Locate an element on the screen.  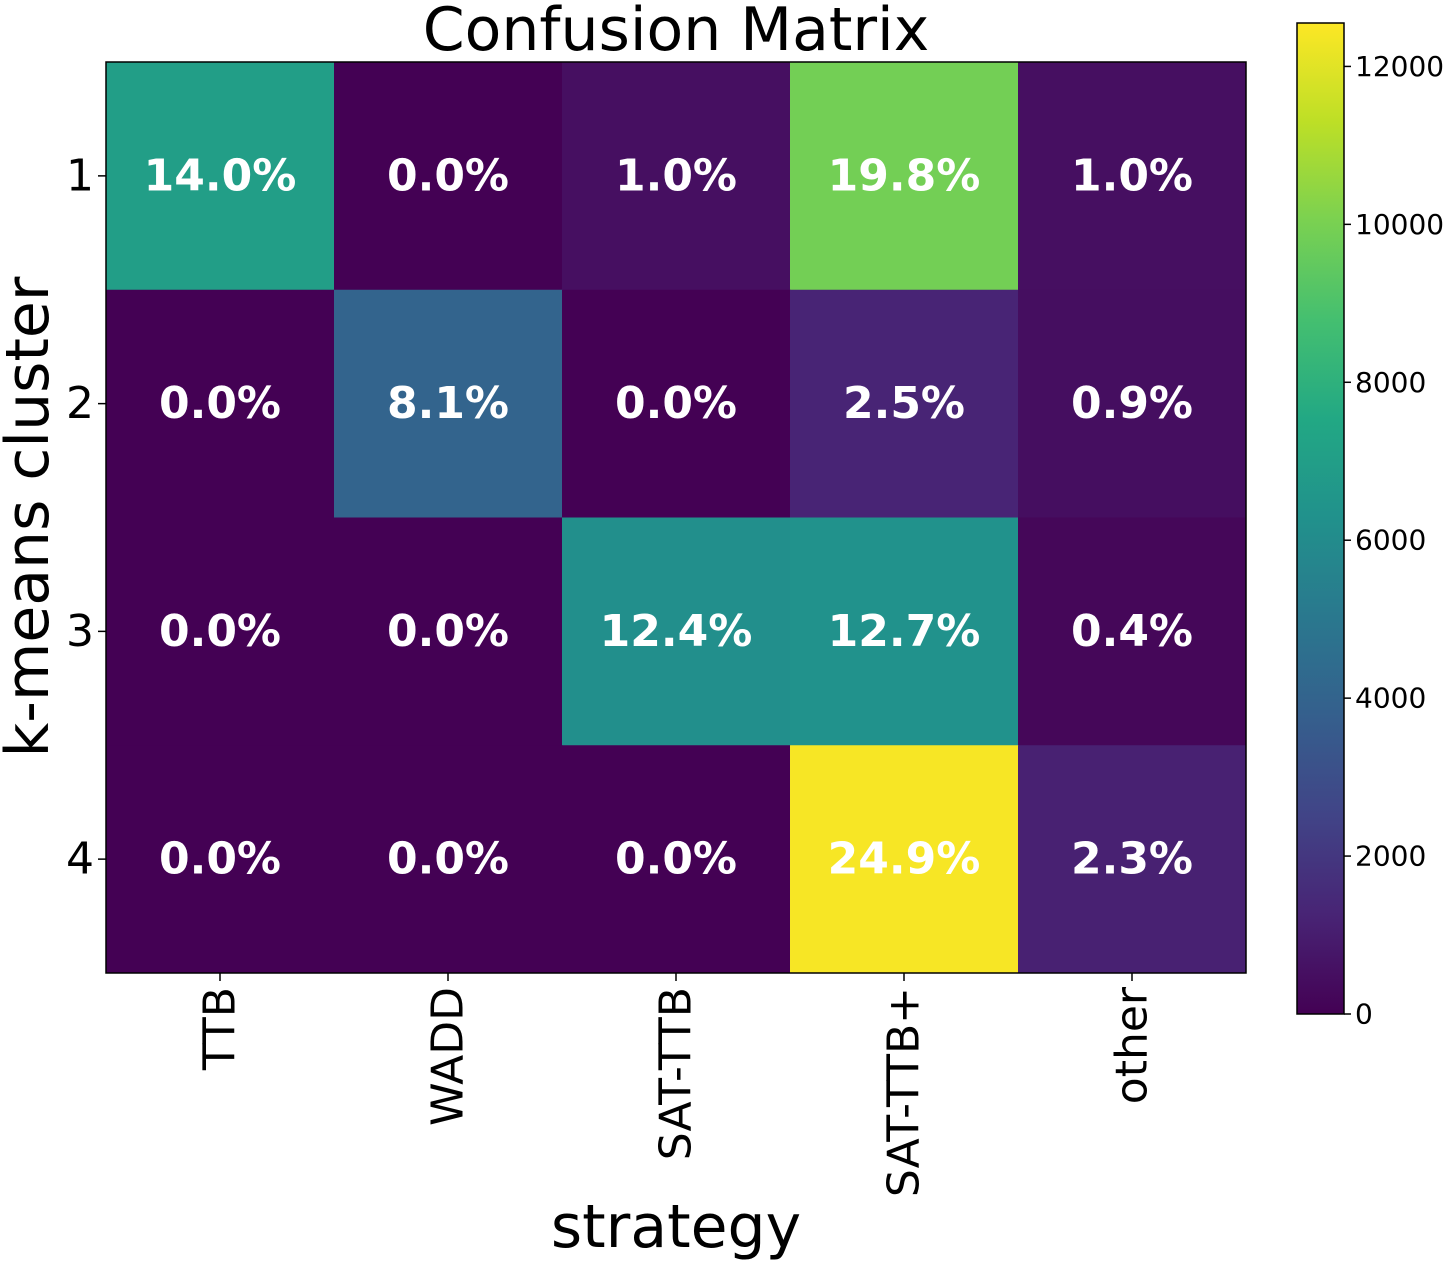
colorbar-tick-label: 4000 is located at coordinates (1390, 698).